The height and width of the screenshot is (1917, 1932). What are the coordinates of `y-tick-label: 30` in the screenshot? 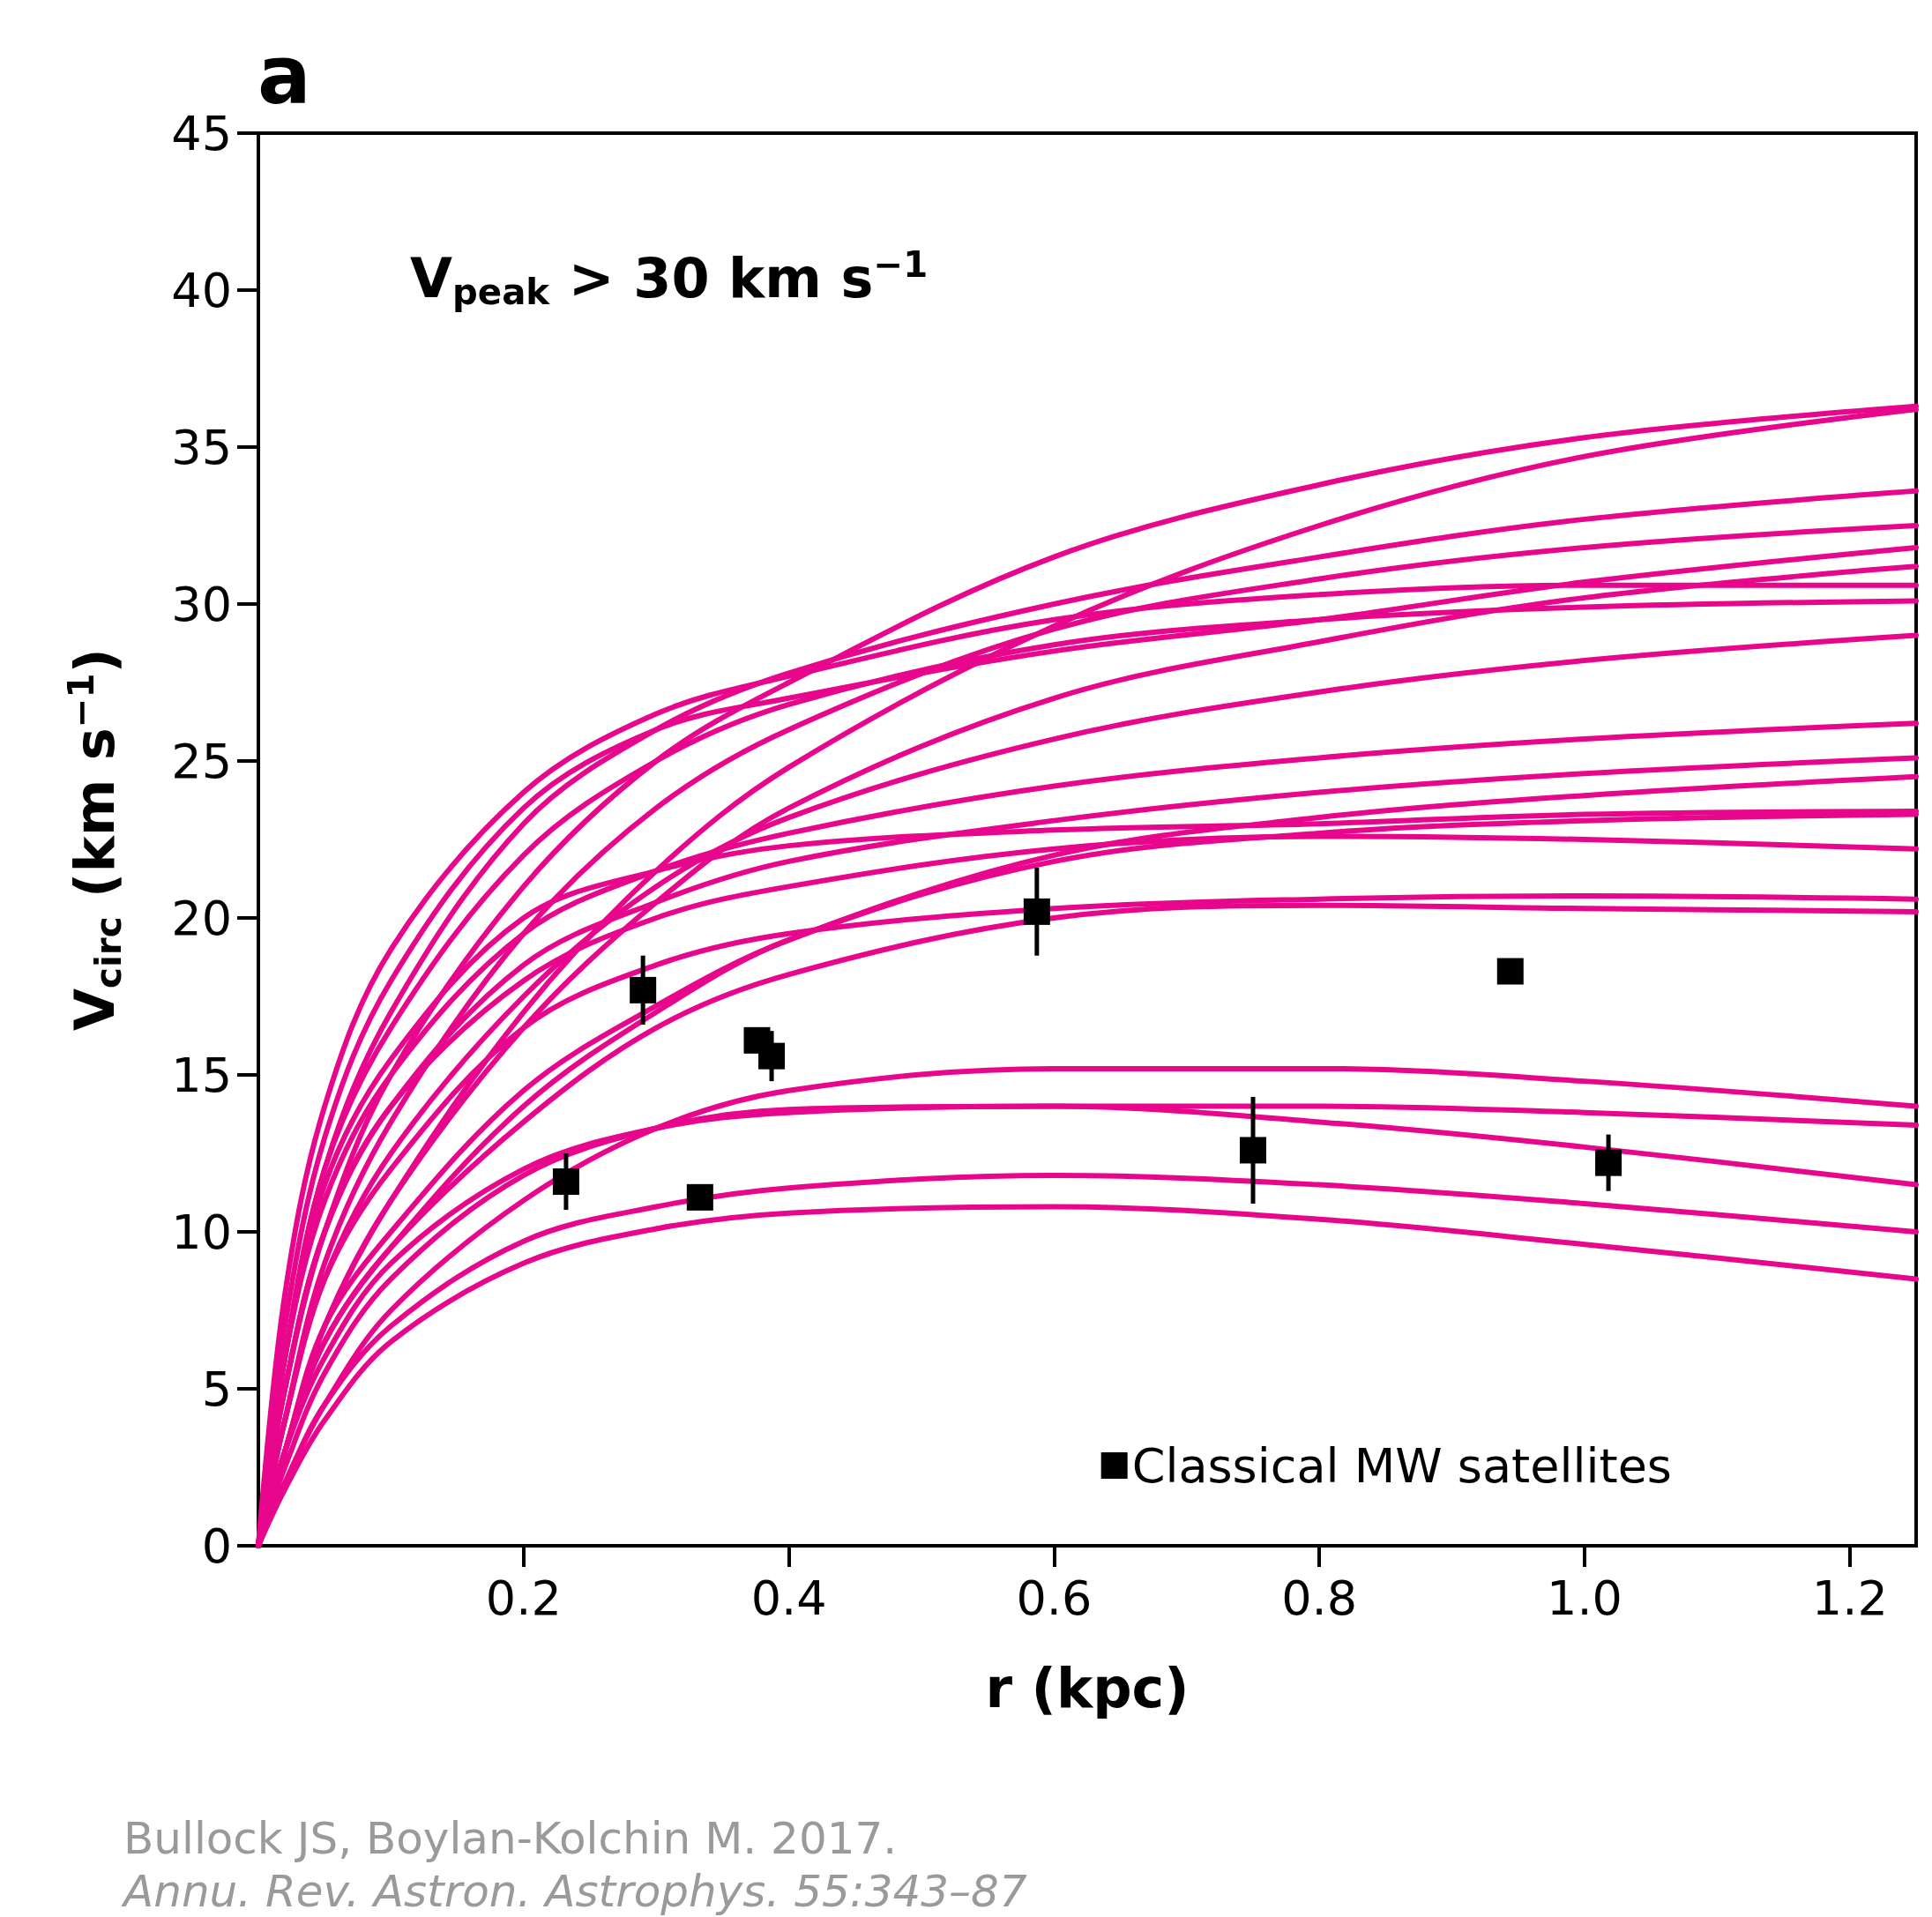 It's located at (201, 604).